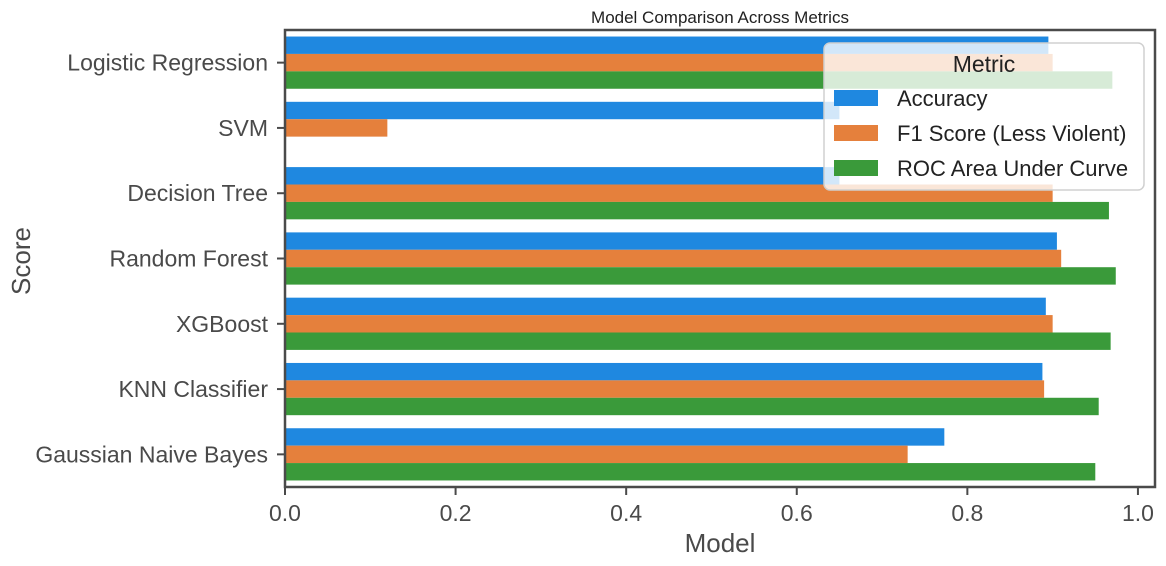 This screenshot has height=566, width=1166. What do you see at coordinates (1011, 133) in the screenshot?
I see `legend-label: F1 Score (Less Violent)` at bounding box center [1011, 133].